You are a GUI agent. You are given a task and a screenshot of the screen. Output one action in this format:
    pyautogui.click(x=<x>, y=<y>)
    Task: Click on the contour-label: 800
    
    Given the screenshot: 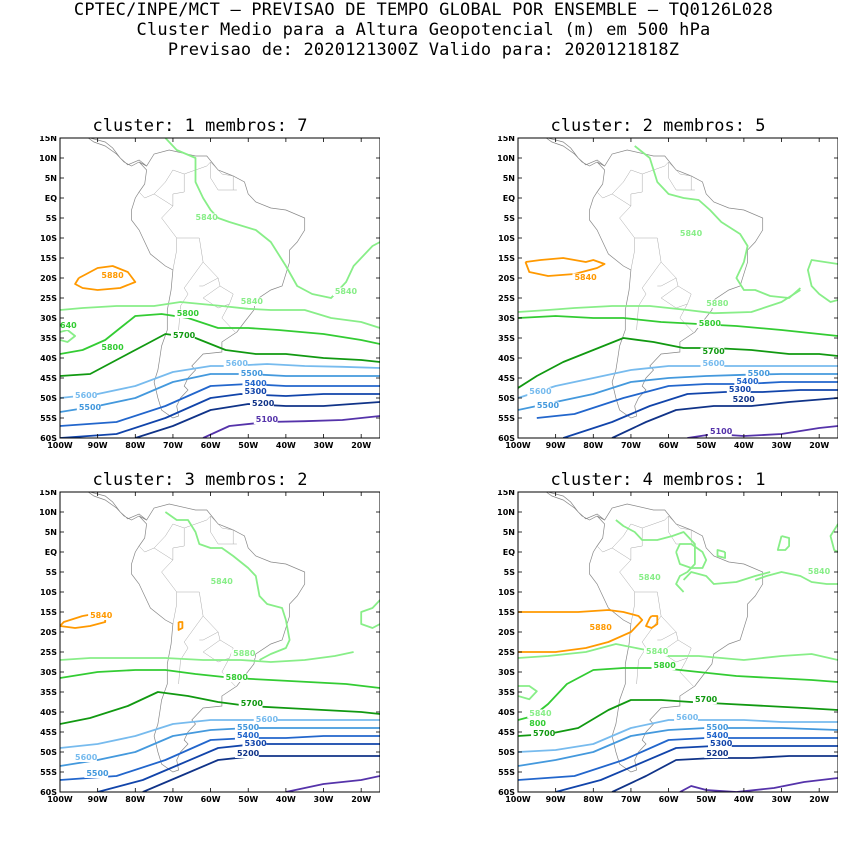 What is the action you would take?
    pyautogui.click(x=537, y=723)
    